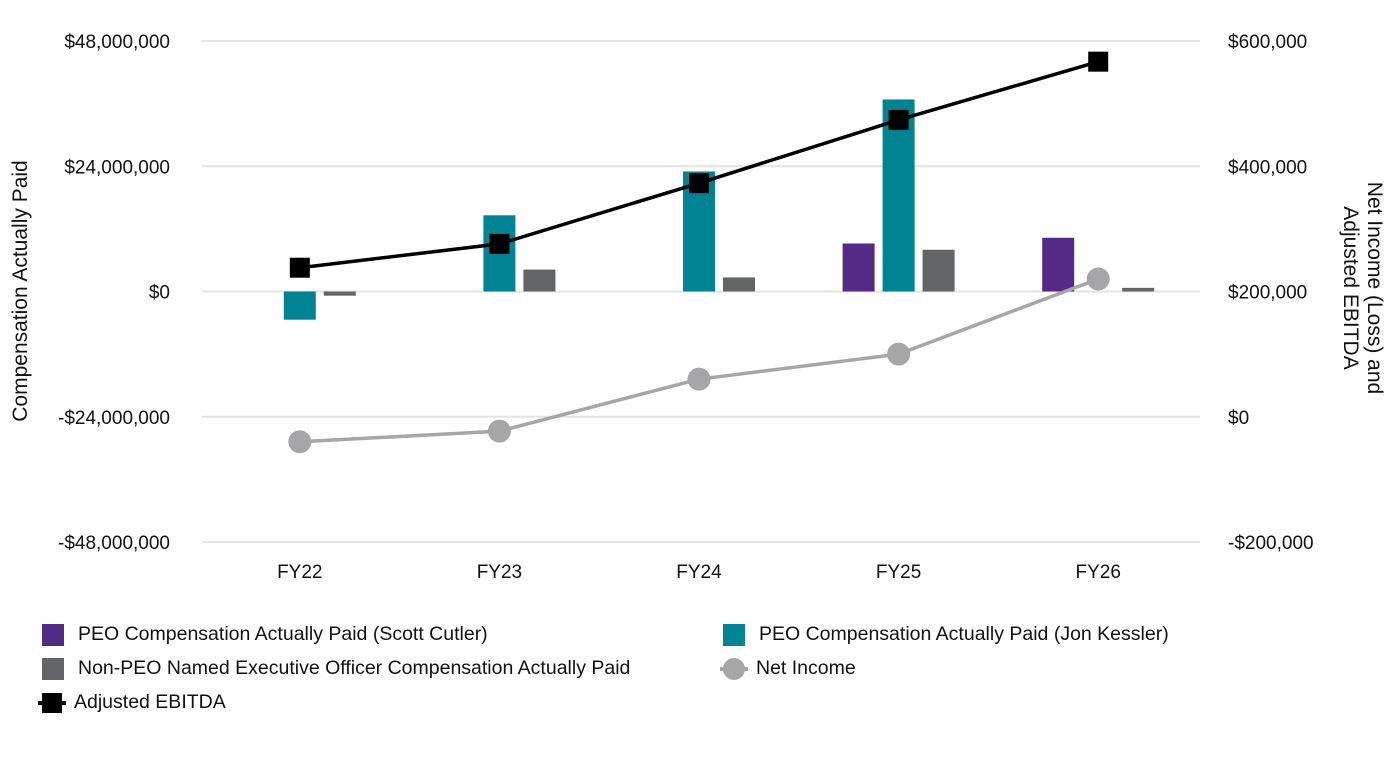 The width and height of the screenshot is (1400, 768). Describe the element at coordinates (20, 291) in the screenshot. I see `left-axis-title: Compensation Actually Paid` at that location.